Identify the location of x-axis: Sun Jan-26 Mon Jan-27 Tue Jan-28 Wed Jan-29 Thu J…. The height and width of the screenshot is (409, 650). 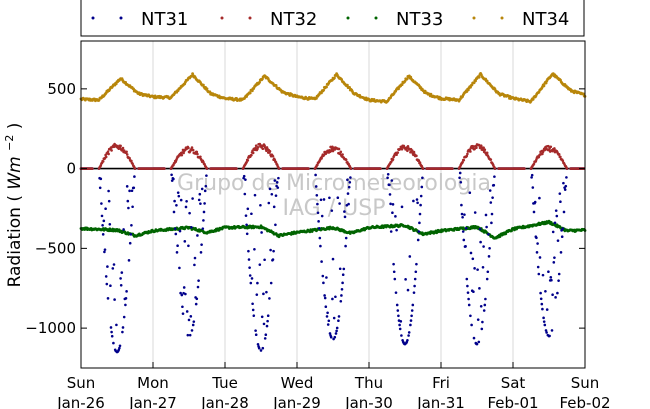
(333, 385).